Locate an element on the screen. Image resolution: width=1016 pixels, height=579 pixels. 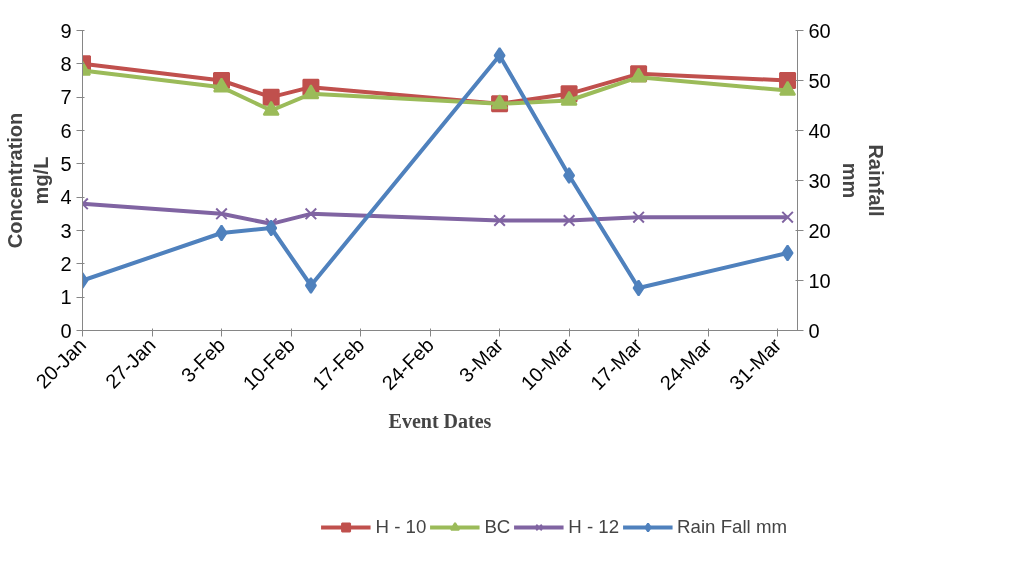
y2-tick-label: 30 is located at coordinates (819, 180).